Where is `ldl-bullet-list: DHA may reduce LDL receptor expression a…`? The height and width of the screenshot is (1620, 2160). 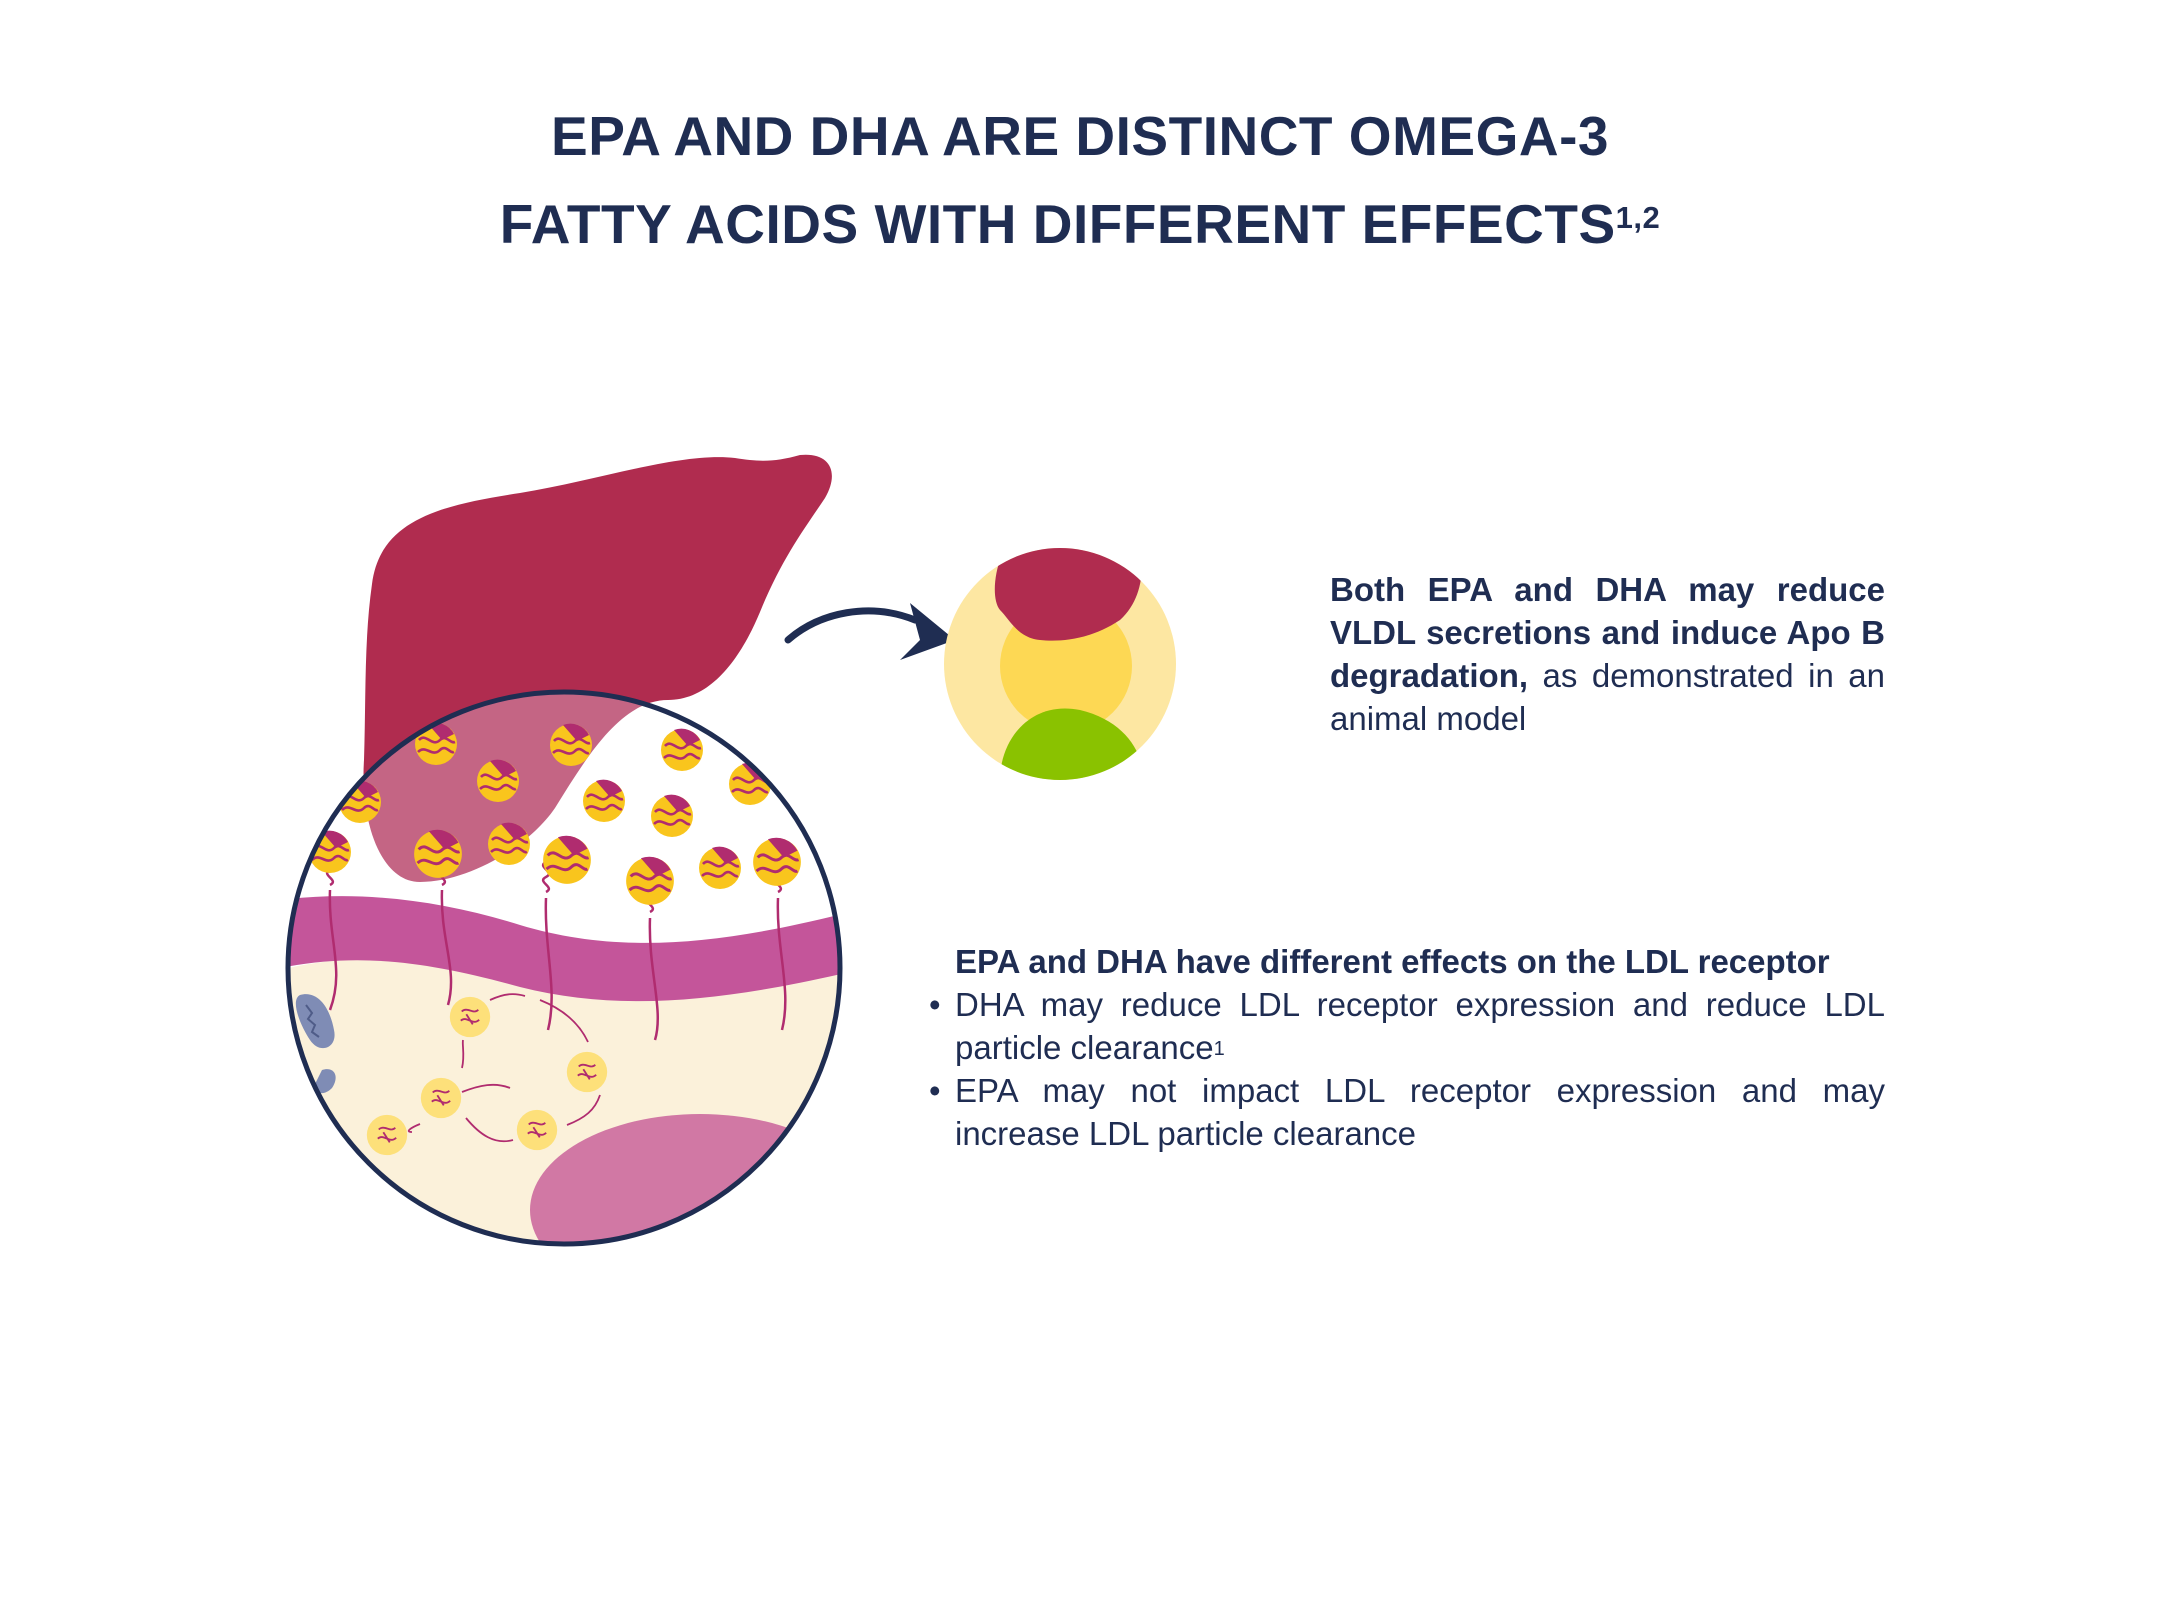 ldl-bullet-list: DHA may reduce LDL receptor expression a… is located at coordinates (1407, 1069).